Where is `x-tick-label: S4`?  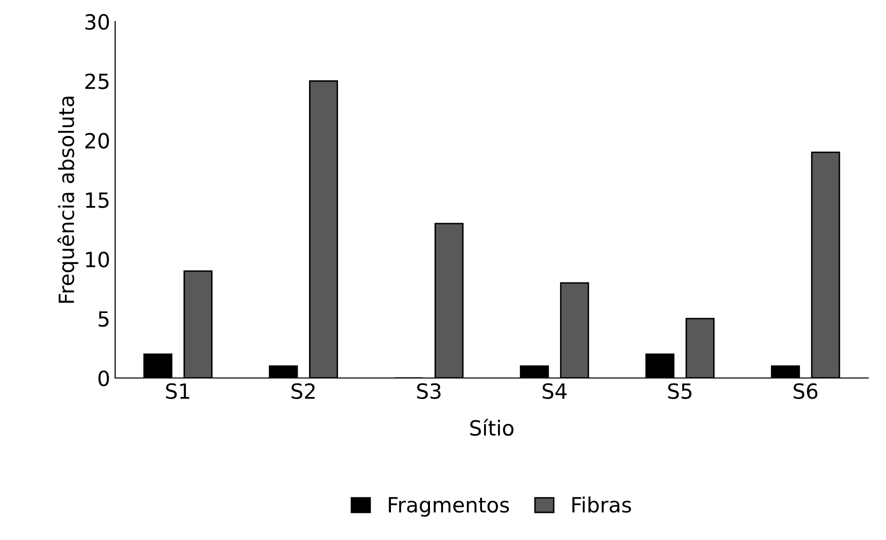
x-tick-label: S4 is located at coordinates (554, 391).